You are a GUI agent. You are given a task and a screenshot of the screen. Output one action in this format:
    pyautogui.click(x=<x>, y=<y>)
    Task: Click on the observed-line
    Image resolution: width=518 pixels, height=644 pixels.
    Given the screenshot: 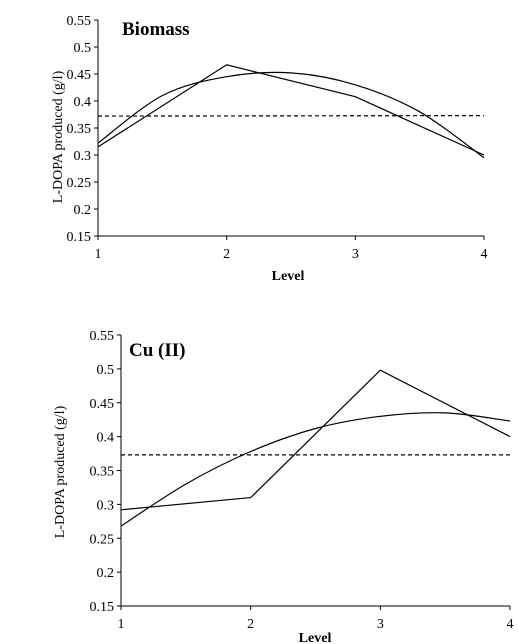 What is the action you would take?
    pyautogui.click(x=291, y=110)
    